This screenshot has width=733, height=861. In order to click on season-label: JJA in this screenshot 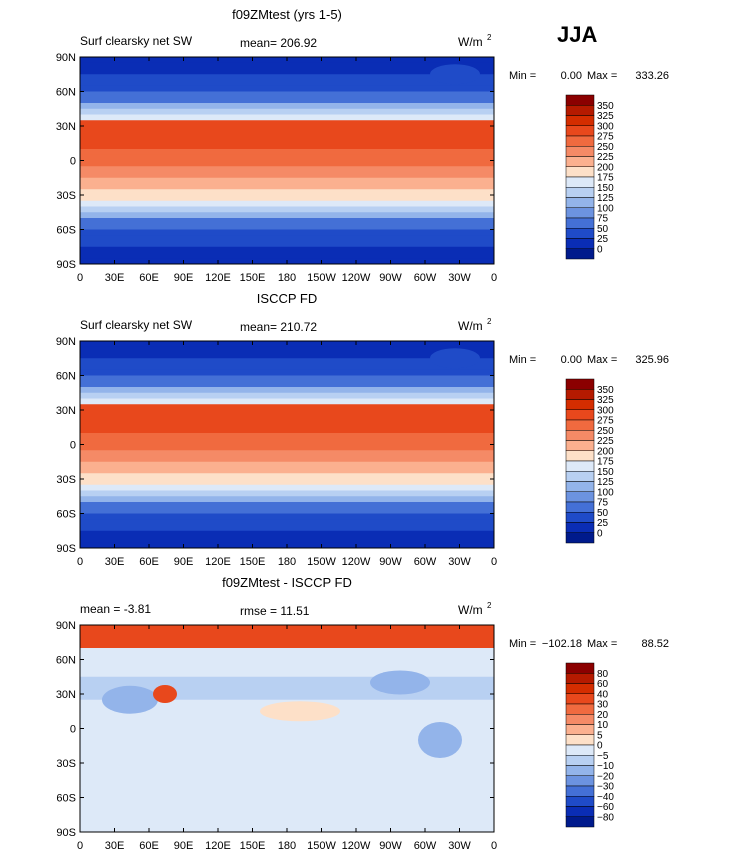, I will do `click(577, 34)`.